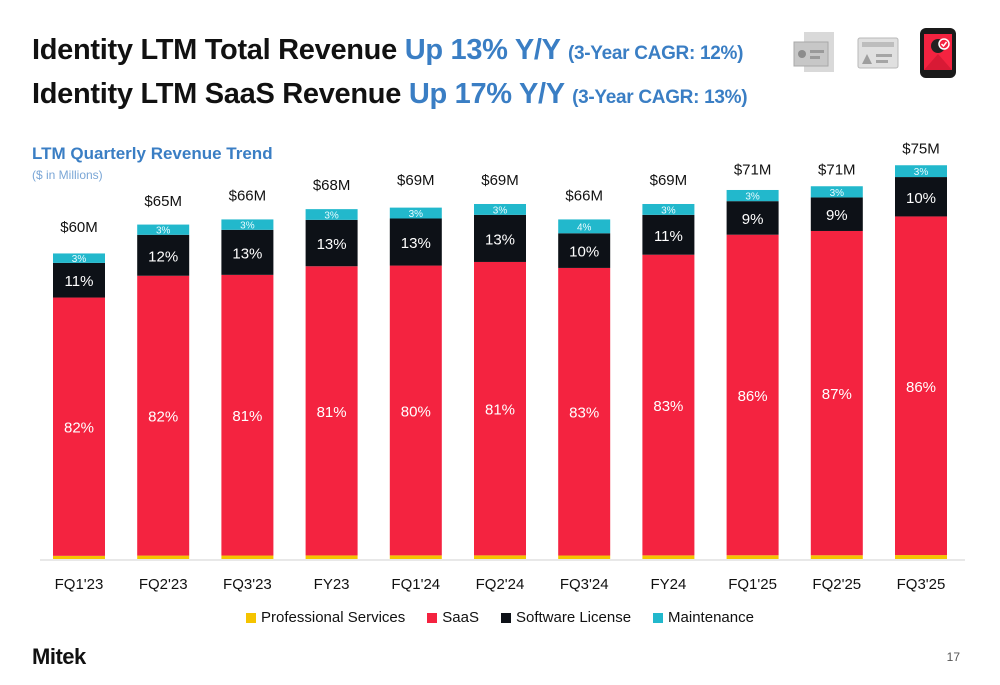 The width and height of the screenshot is (1000, 685). Describe the element at coordinates (482, 50) in the screenshot. I see `headline-total-growth: Up 13% Y/Y` at that location.